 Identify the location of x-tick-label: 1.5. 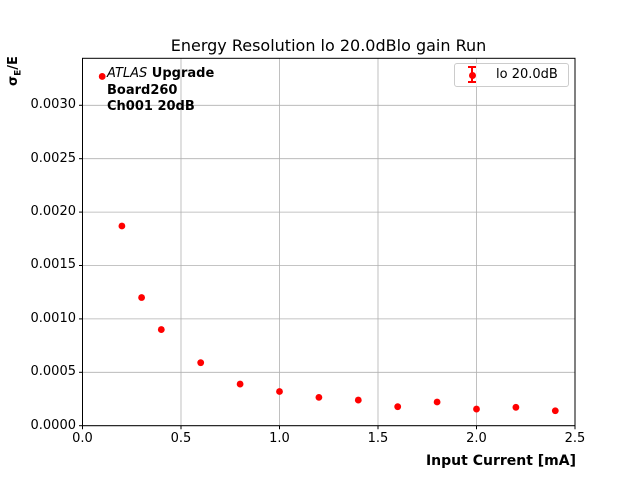
(378, 438).